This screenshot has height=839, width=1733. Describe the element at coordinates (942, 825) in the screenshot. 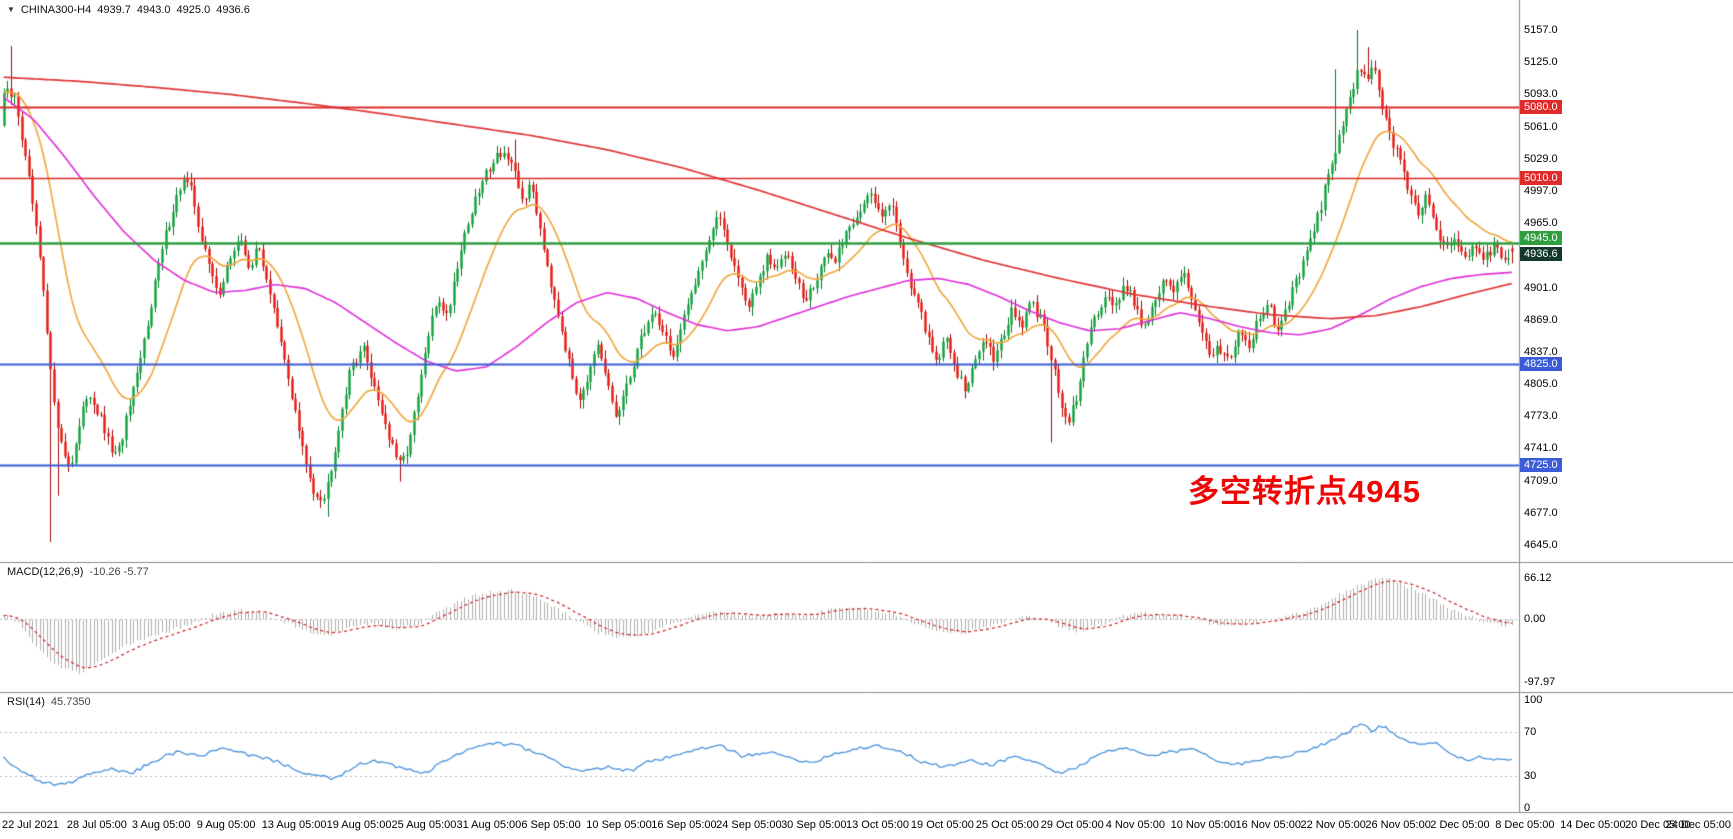

I see `time-axis-label: 19 Oct 05:00` at that location.